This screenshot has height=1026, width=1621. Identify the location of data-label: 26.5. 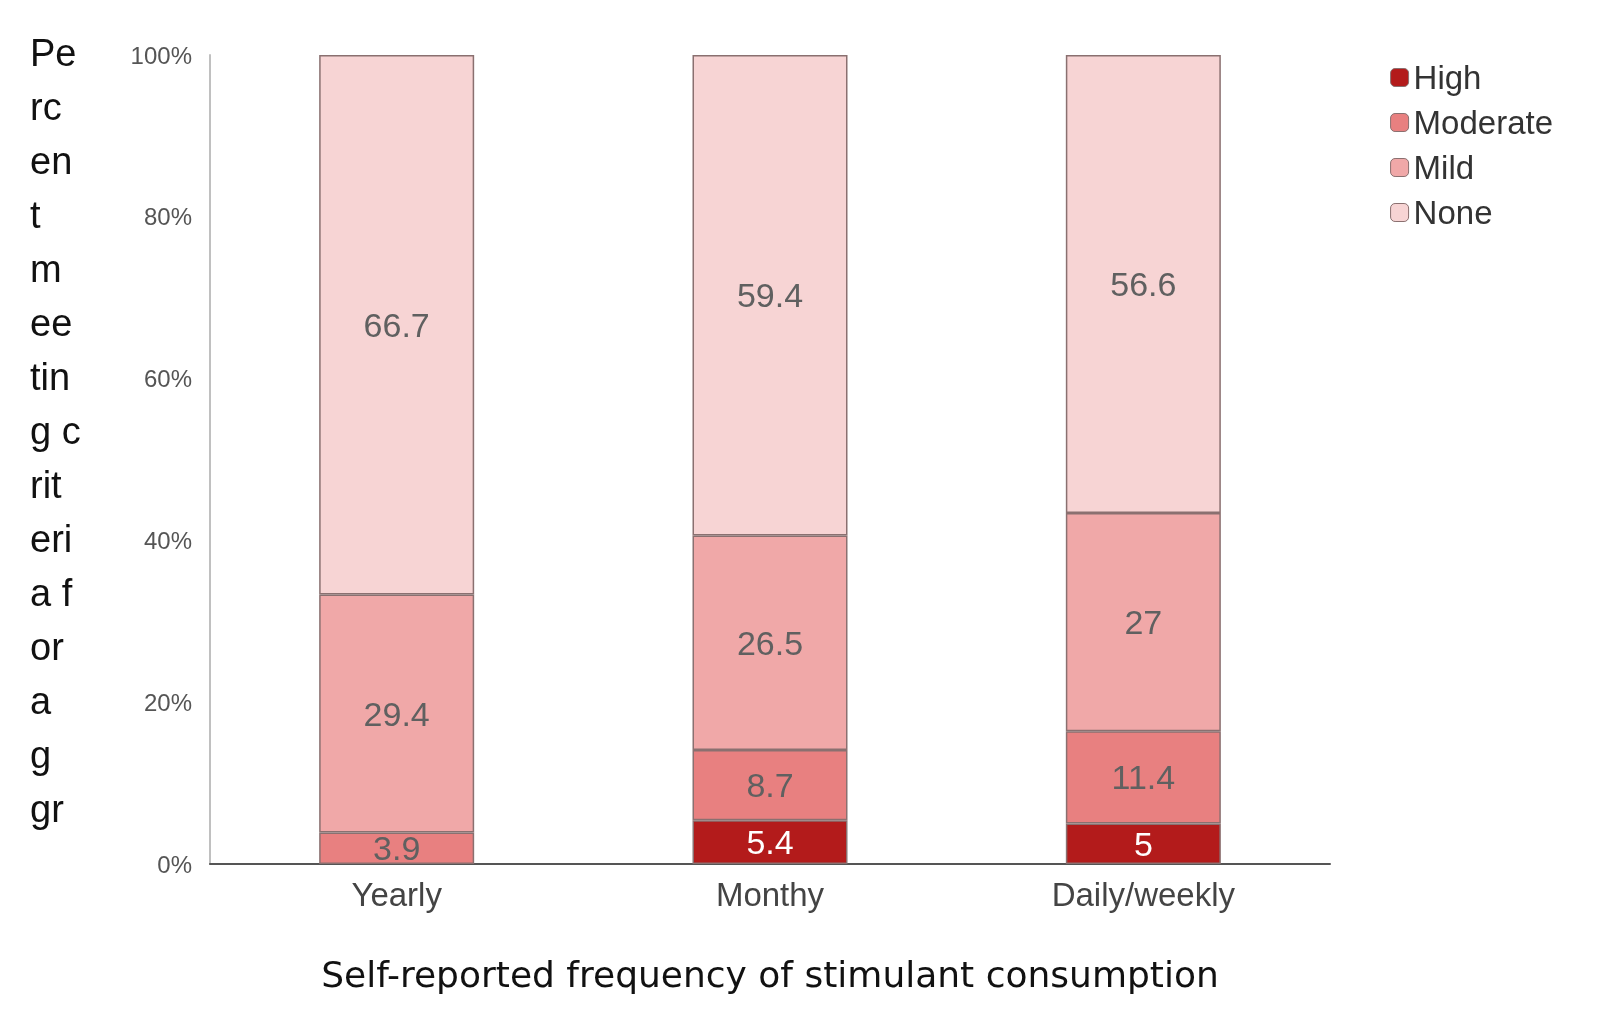
(770, 642).